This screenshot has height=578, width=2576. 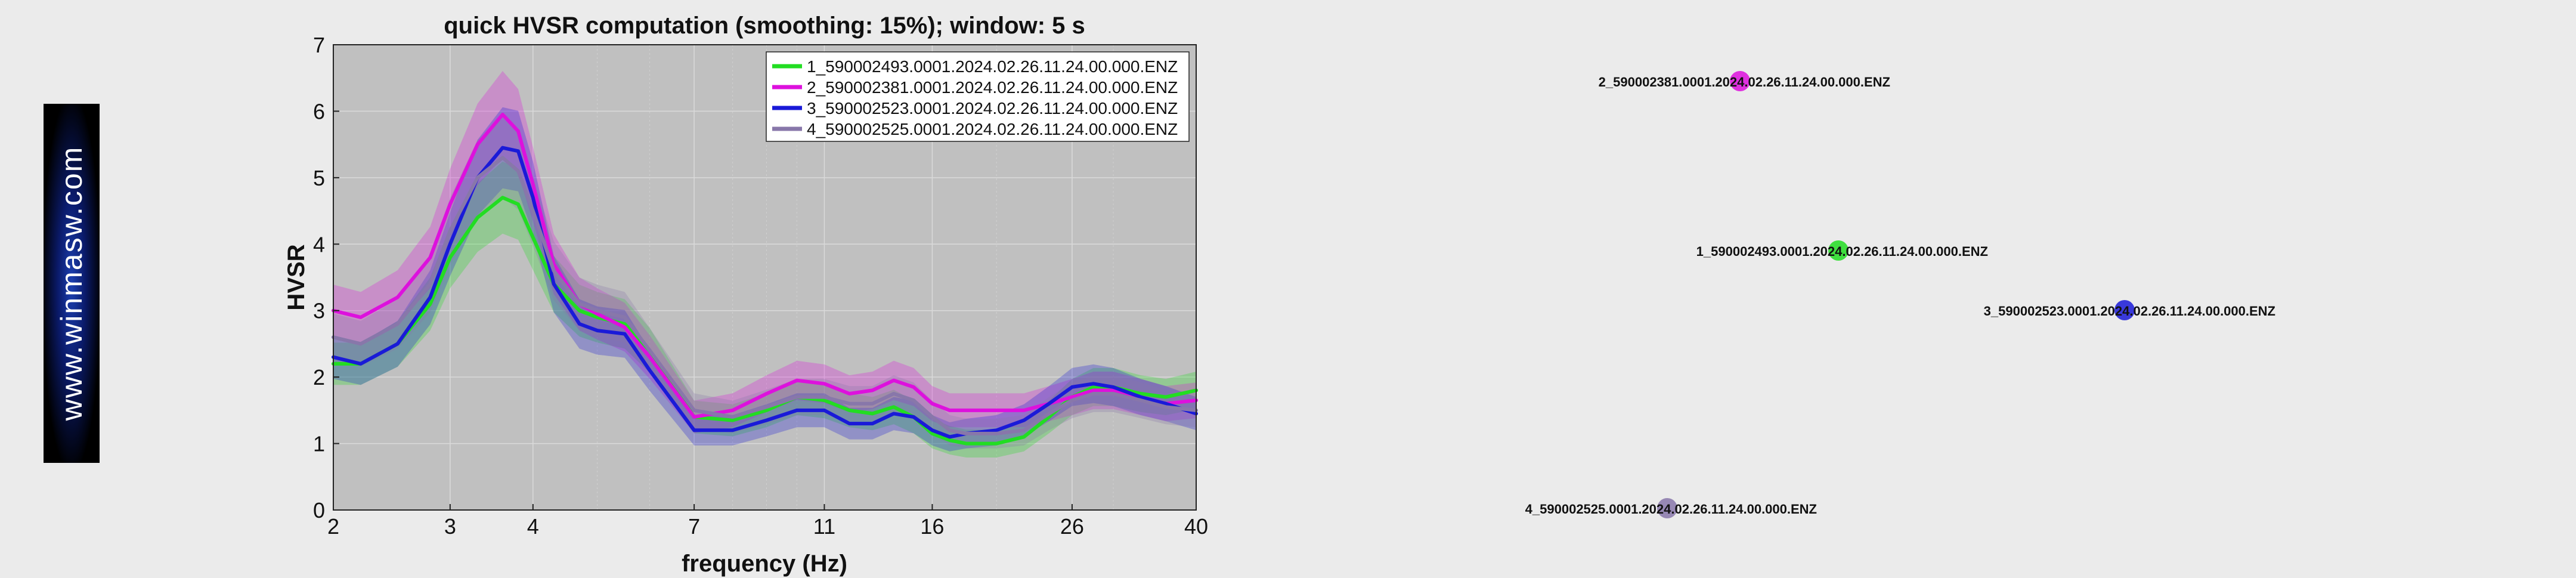 I want to click on y-axis-label: HVSR, so click(x=296, y=277).